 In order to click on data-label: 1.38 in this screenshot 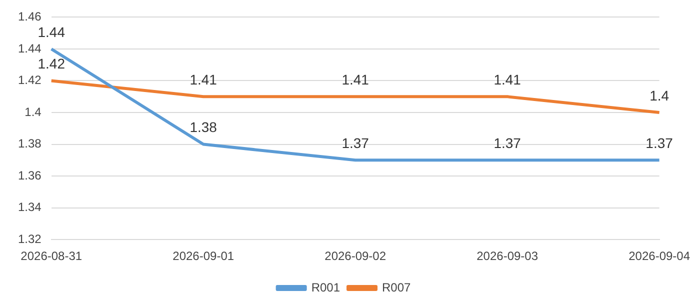, I will do `click(204, 127)`.